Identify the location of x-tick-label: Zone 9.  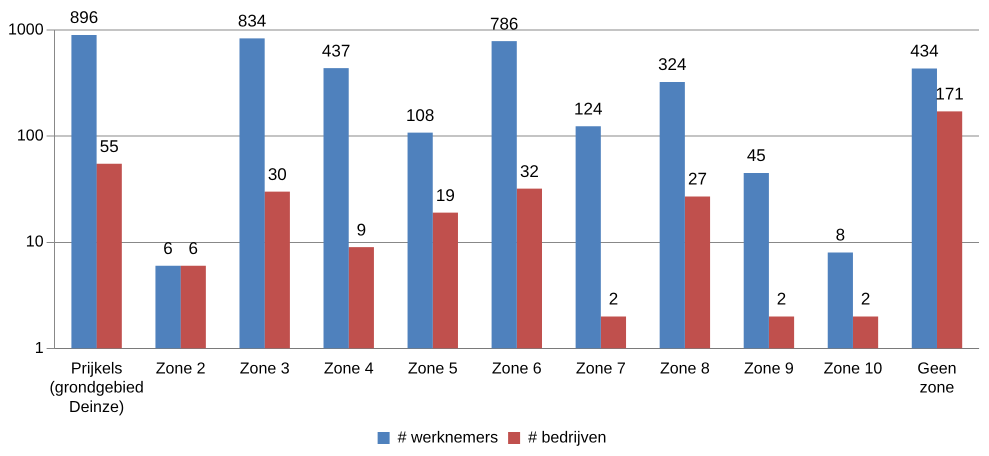
(769, 369).